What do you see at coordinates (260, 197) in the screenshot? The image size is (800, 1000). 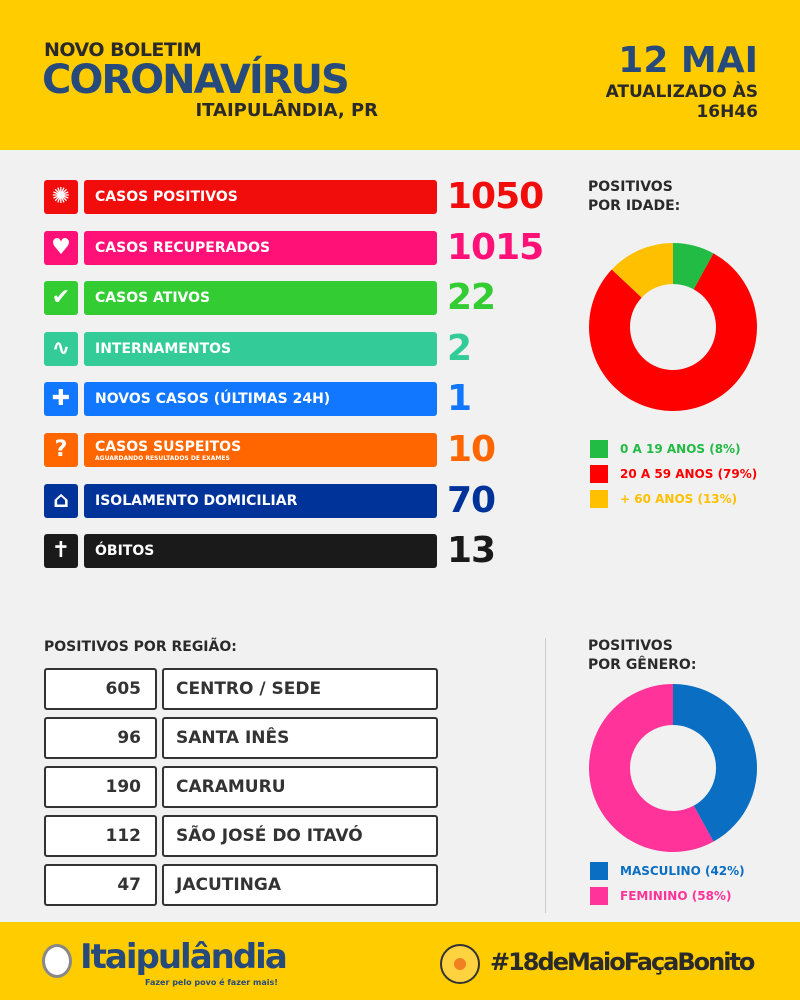 I see `stat-label: CASOS POSITIVOS` at bounding box center [260, 197].